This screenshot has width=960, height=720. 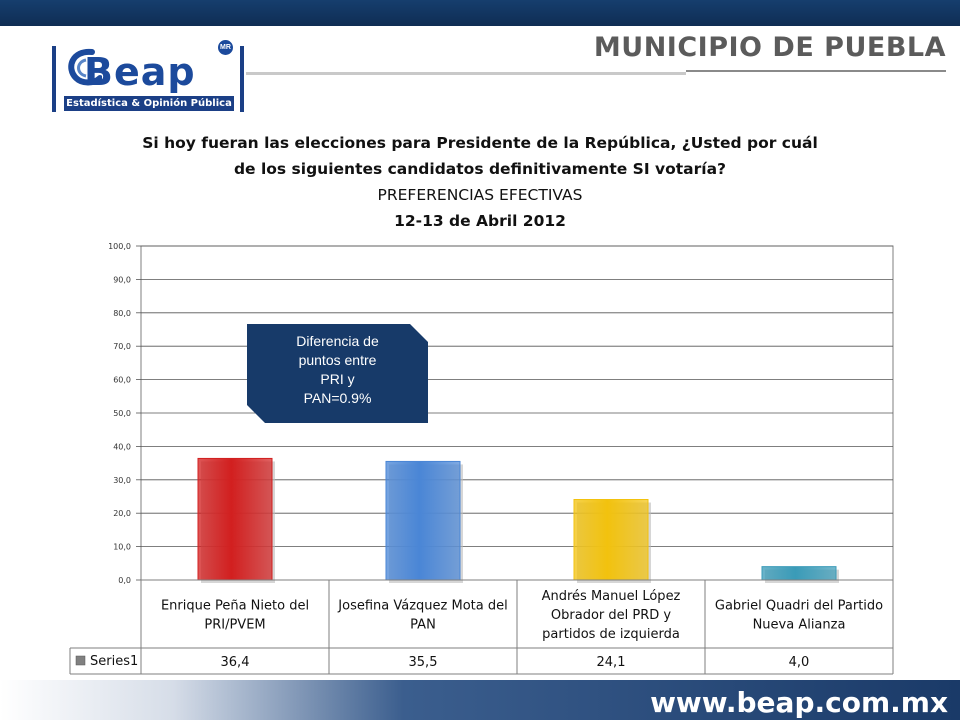 I want to click on legend-series-name: Series1, so click(x=114, y=661).